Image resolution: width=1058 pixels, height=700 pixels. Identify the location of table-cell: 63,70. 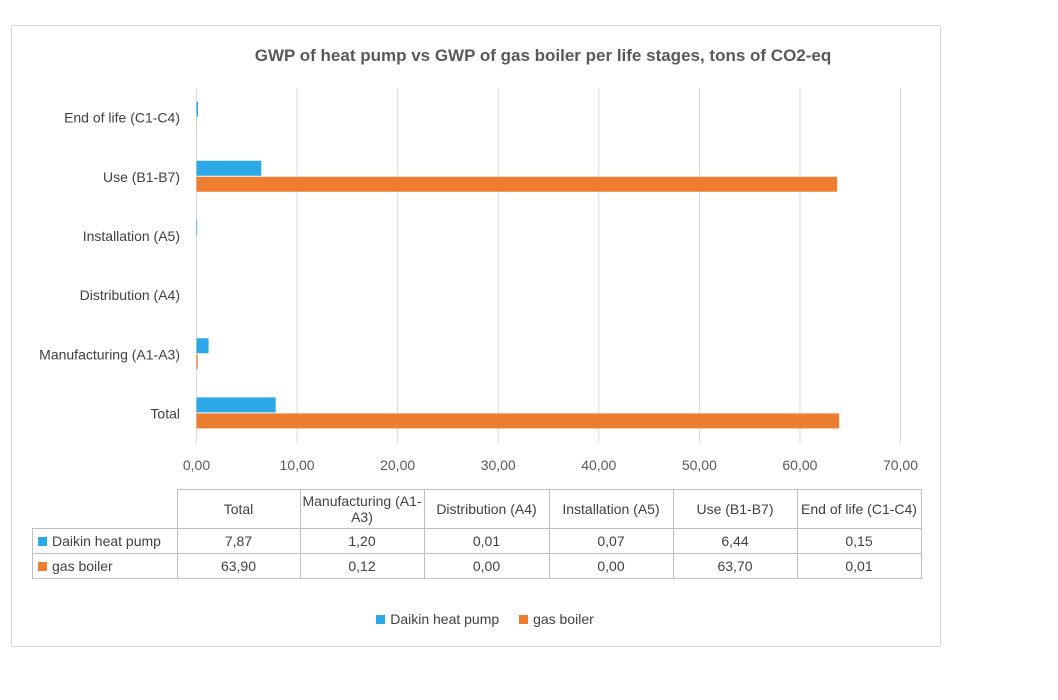
(735, 566).